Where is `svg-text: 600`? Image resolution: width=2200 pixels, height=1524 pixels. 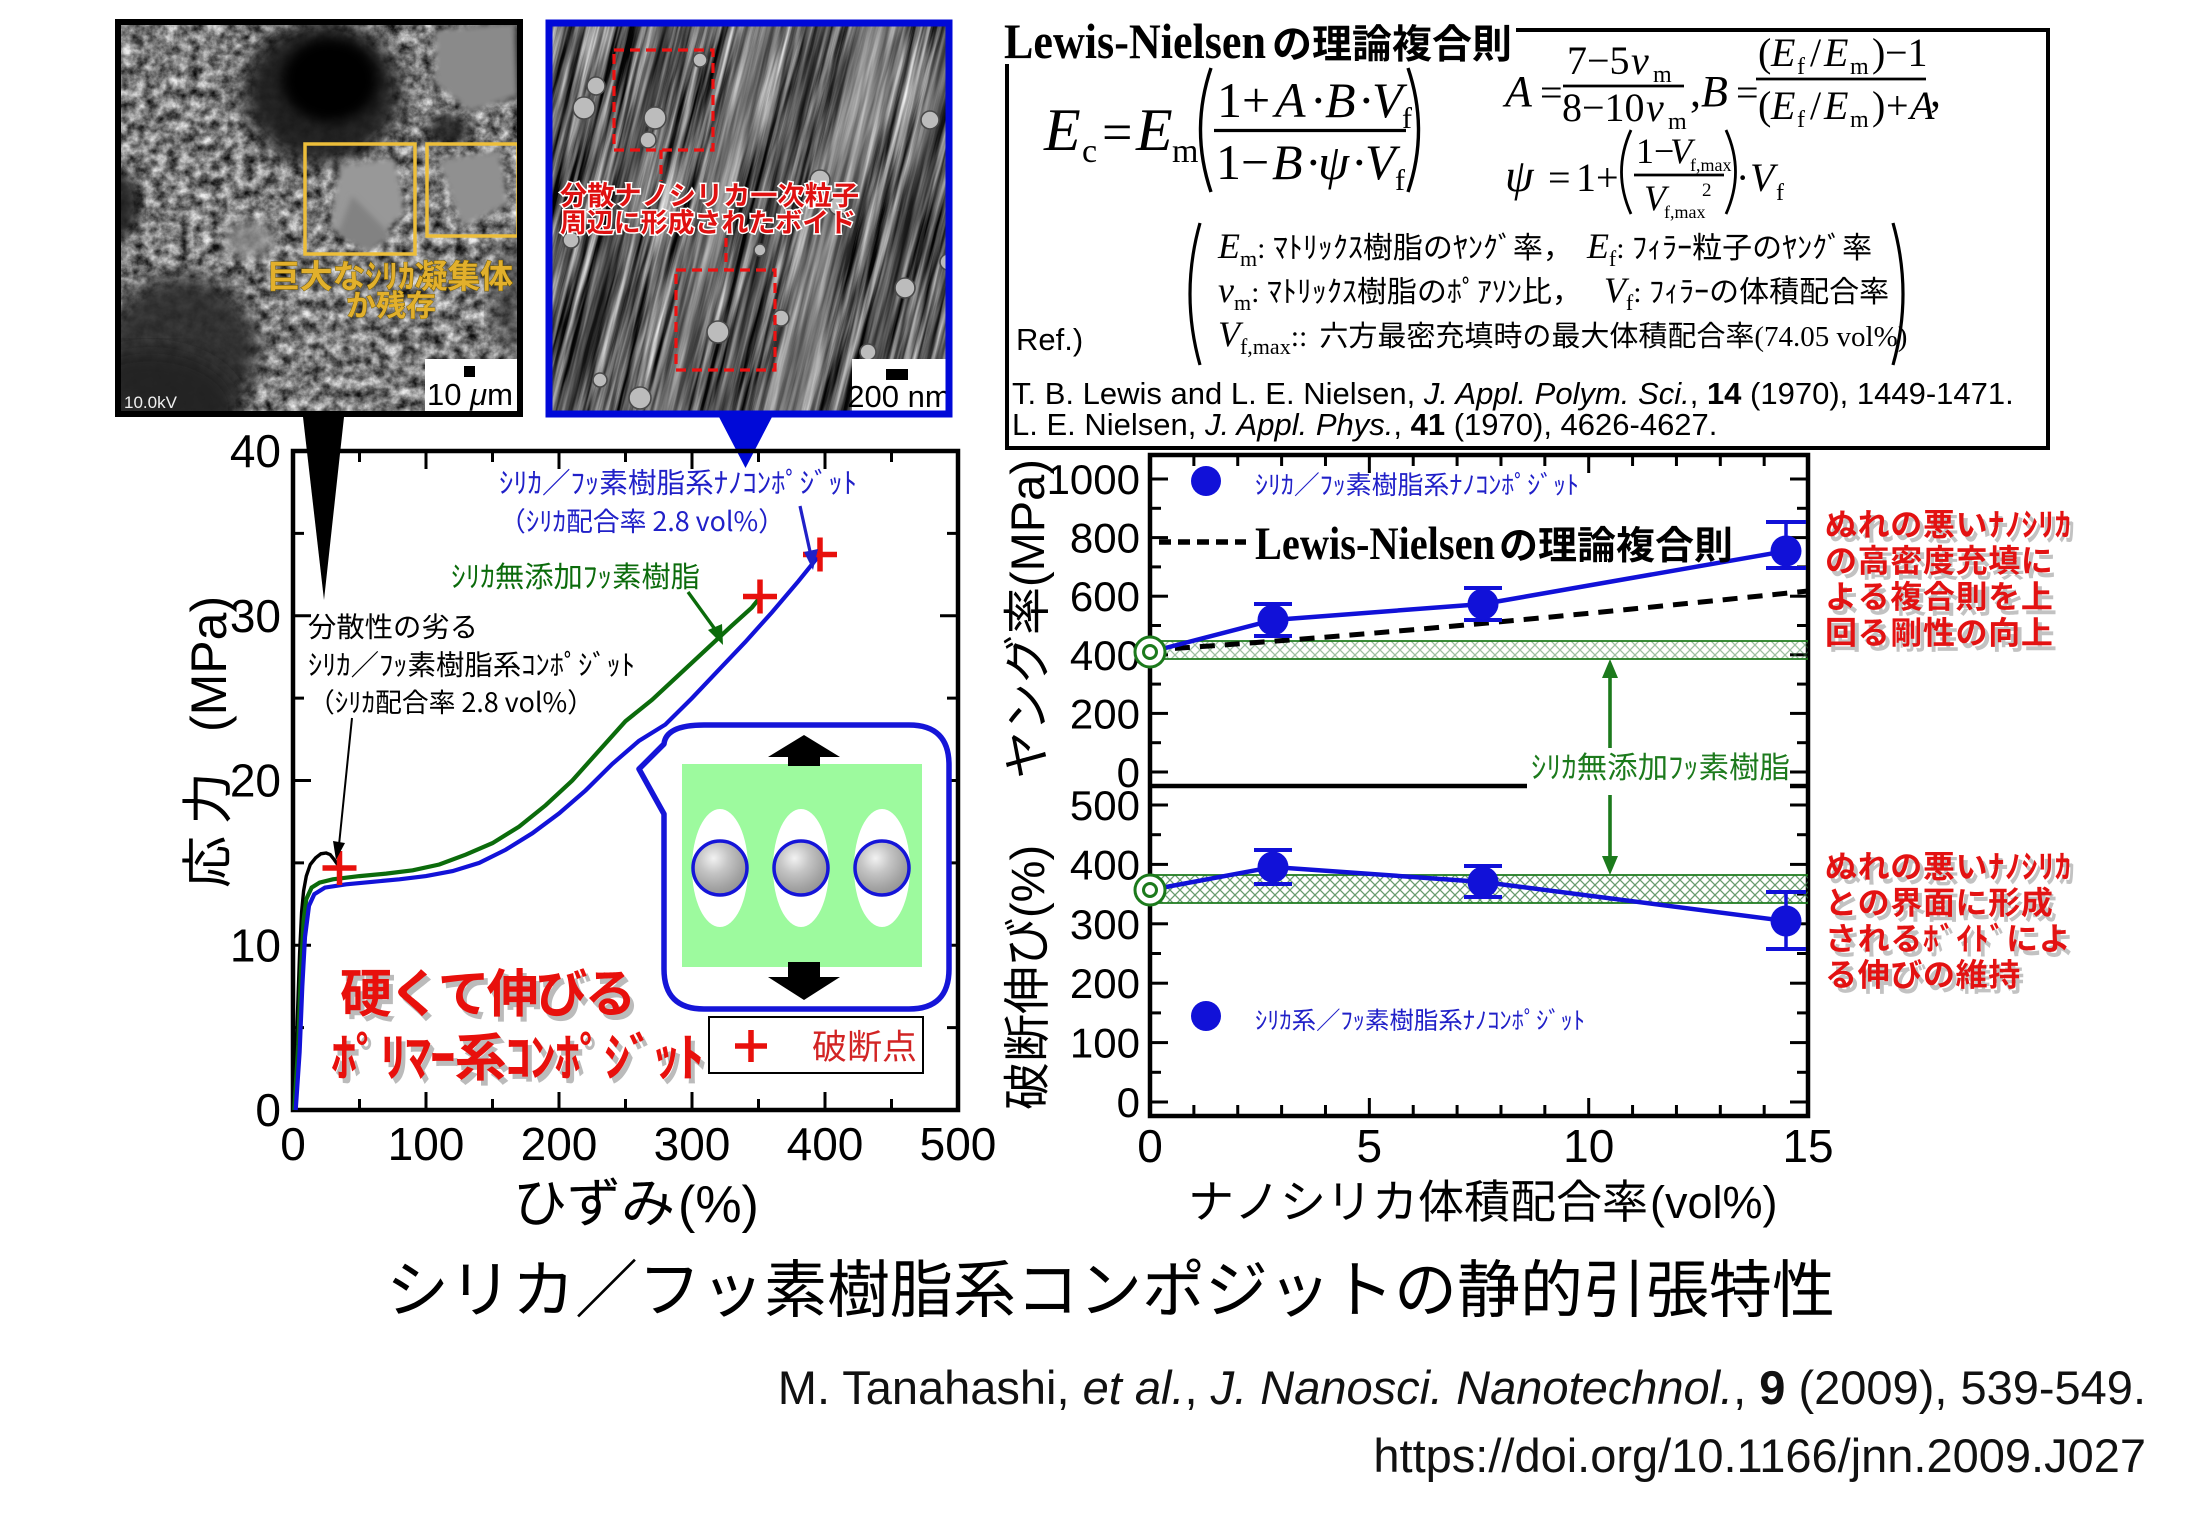
svg-text: 600 is located at coordinates (1105, 596).